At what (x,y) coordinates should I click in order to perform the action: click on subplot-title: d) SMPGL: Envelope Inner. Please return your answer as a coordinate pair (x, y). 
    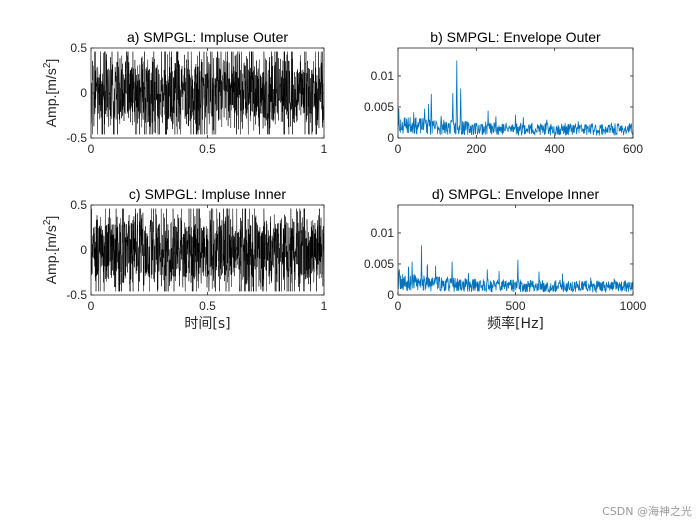
    Looking at the image, I should click on (516, 194).